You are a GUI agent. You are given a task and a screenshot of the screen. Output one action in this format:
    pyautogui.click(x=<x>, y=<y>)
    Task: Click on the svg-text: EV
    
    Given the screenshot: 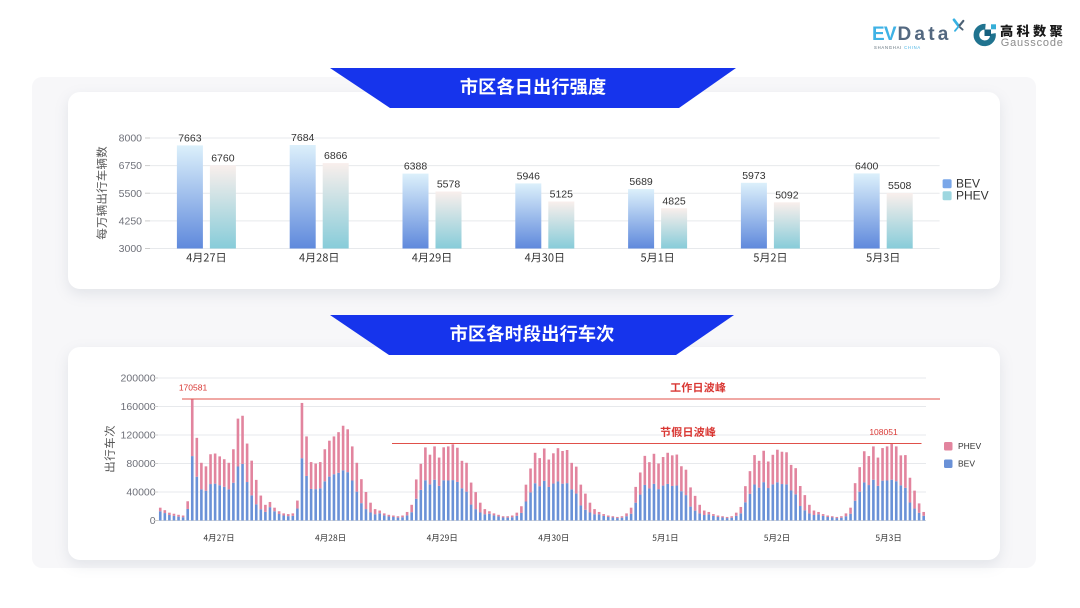 What is the action you would take?
    pyautogui.click(x=884, y=34)
    